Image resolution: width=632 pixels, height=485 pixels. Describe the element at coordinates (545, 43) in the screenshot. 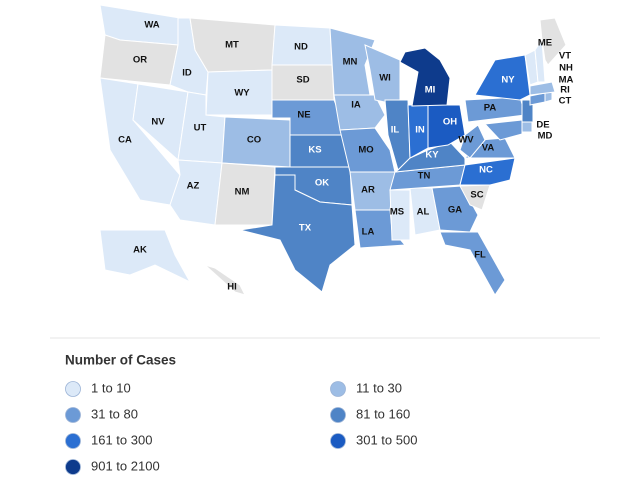

I see `state-label: ME` at that location.